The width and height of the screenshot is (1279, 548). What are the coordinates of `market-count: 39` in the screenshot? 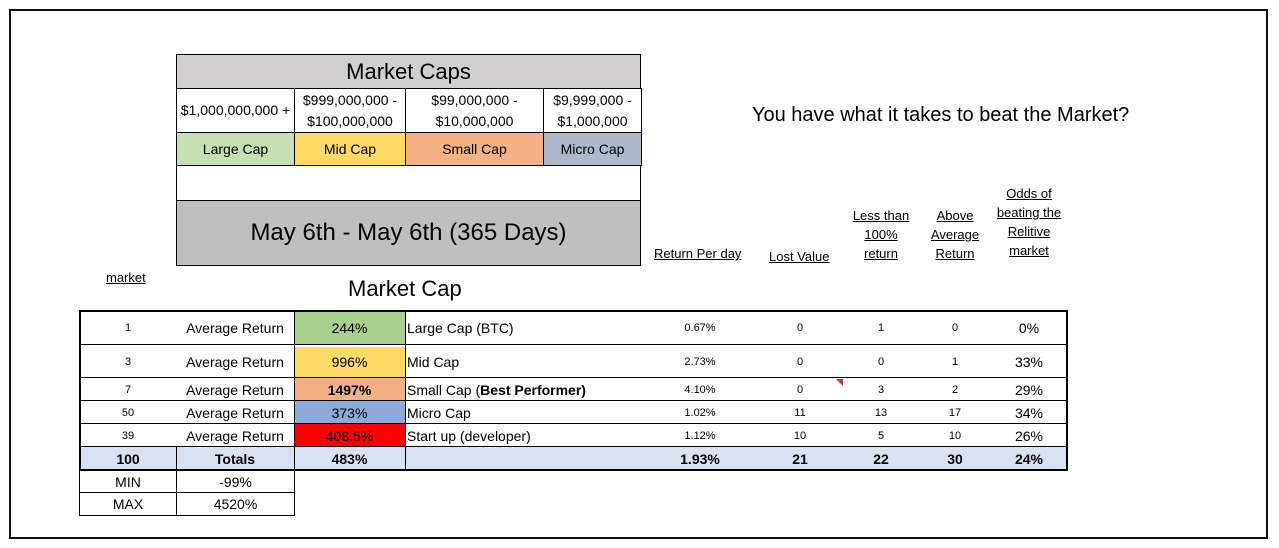 It's located at (128, 435).